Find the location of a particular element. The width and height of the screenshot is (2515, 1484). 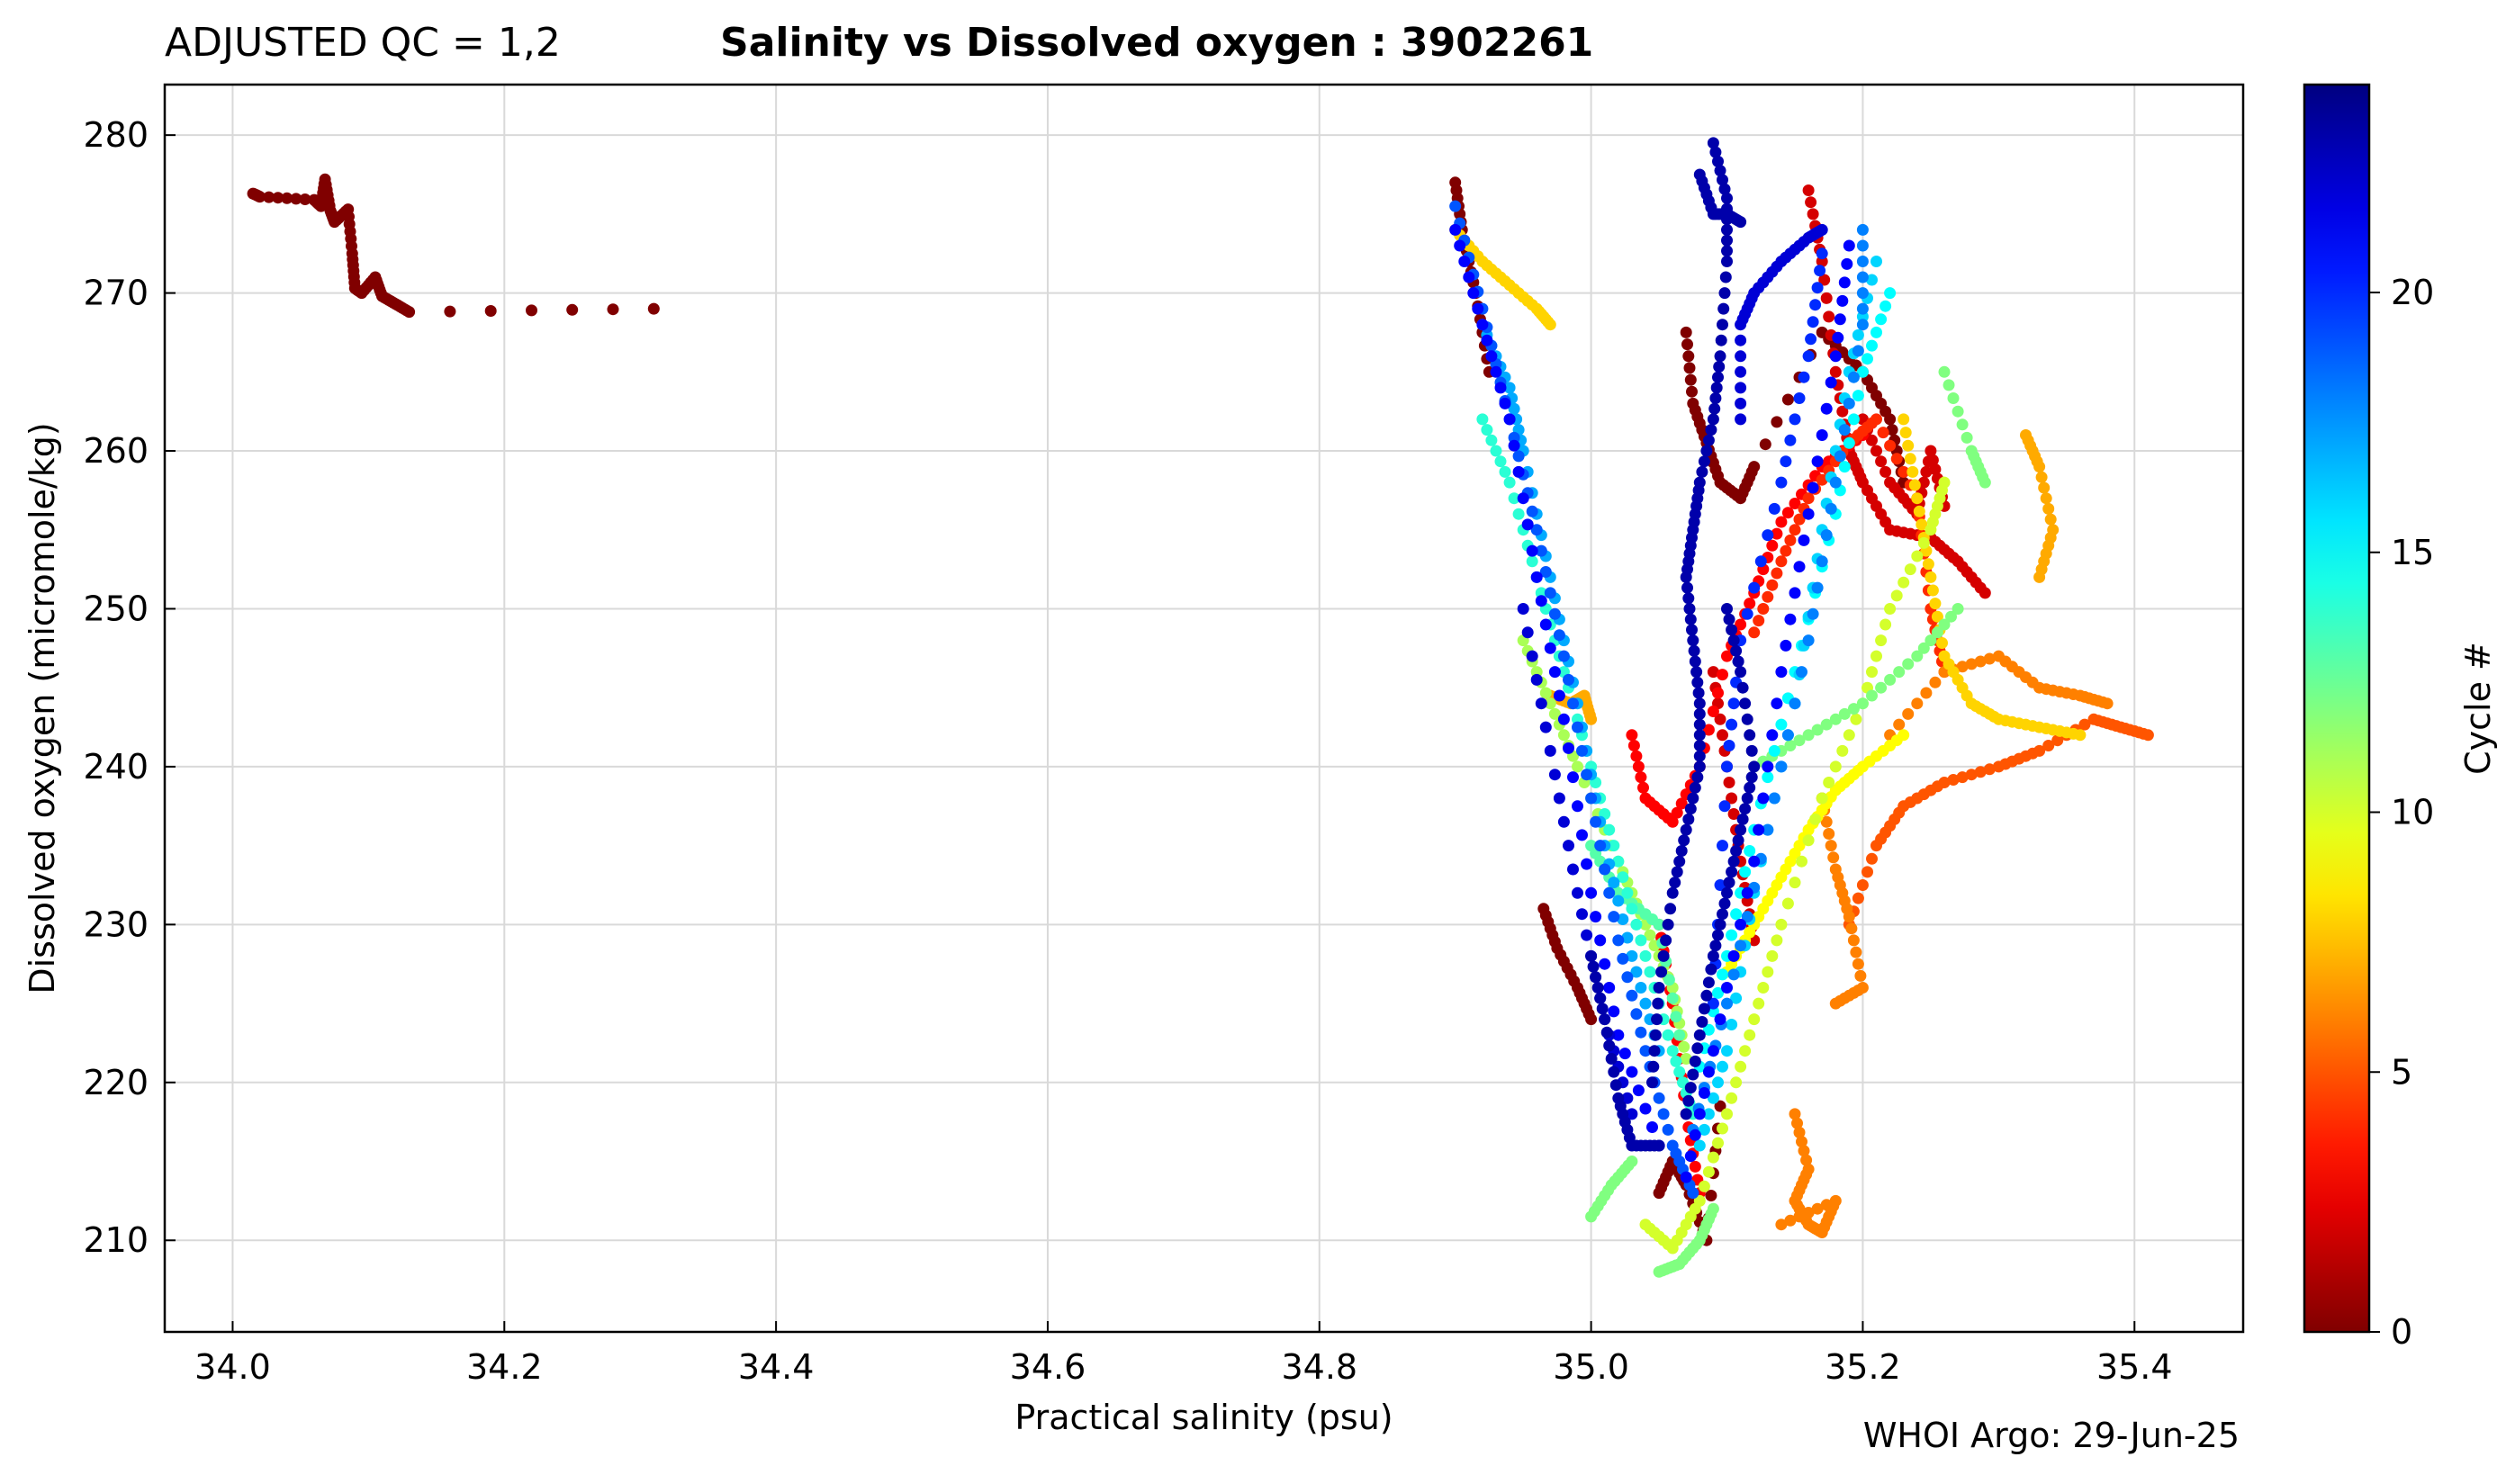

colorbar-label: Cycle # is located at coordinates (2478, 709).